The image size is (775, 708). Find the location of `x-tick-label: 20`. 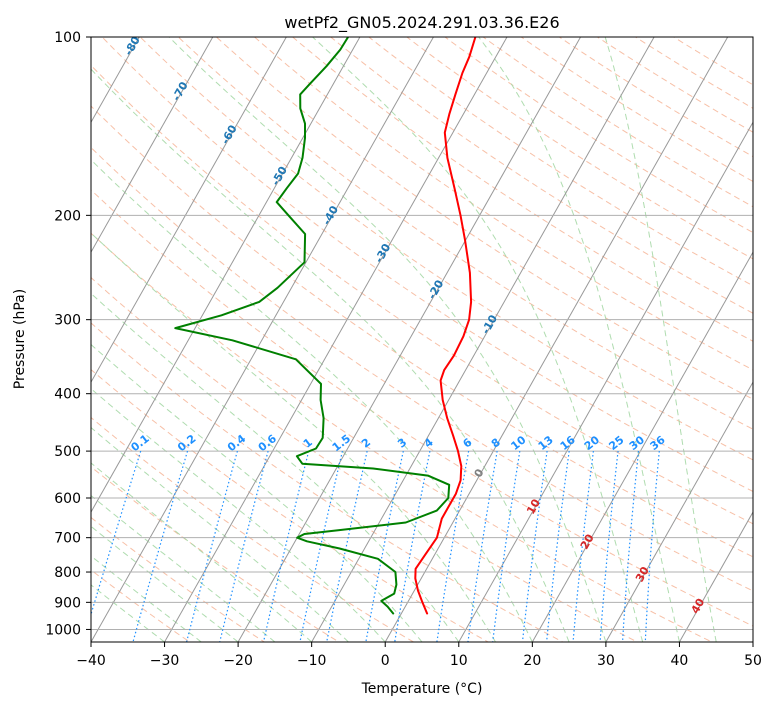

x-tick-label: 20 is located at coordinates (532, 661).